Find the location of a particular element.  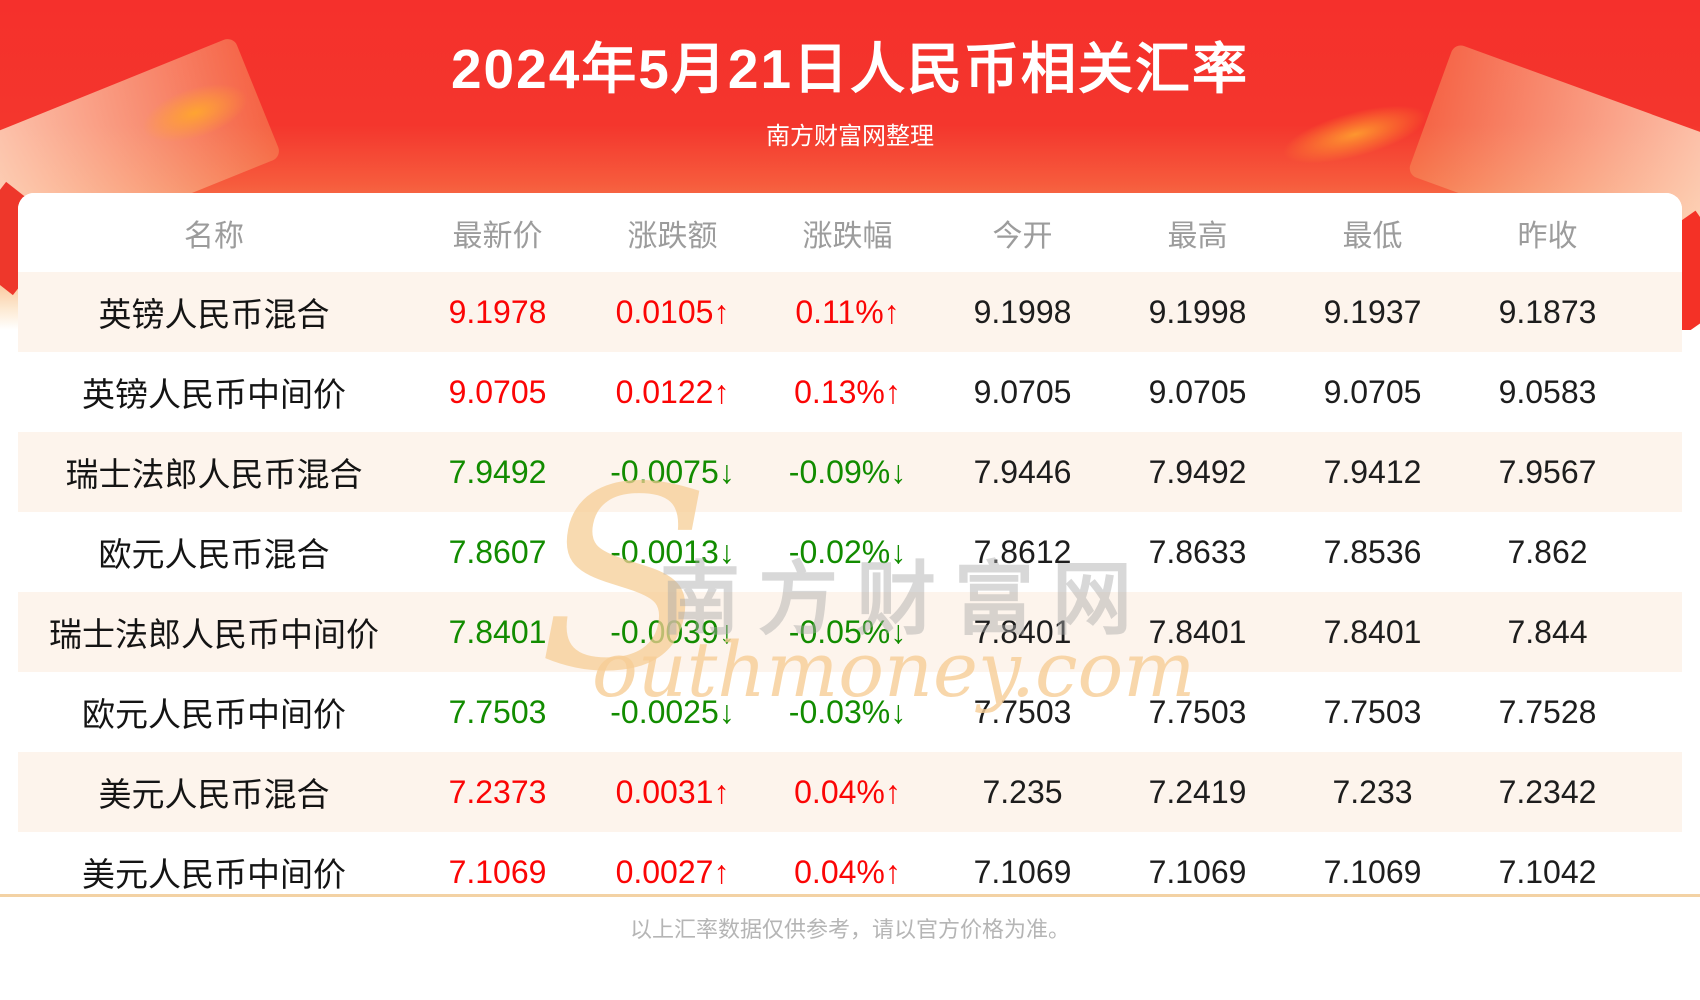

cell-pct: -0.03%↓ is located at coordinates (847, 712).